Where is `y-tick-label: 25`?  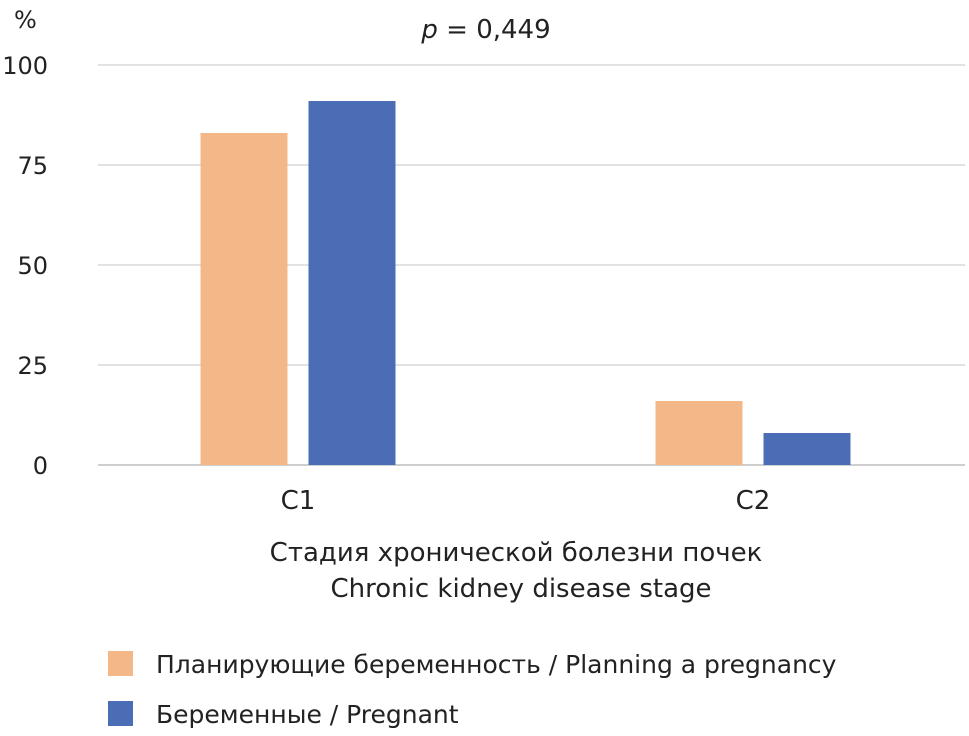
y-tick-label: 25 is located at coordinates (32, 366).